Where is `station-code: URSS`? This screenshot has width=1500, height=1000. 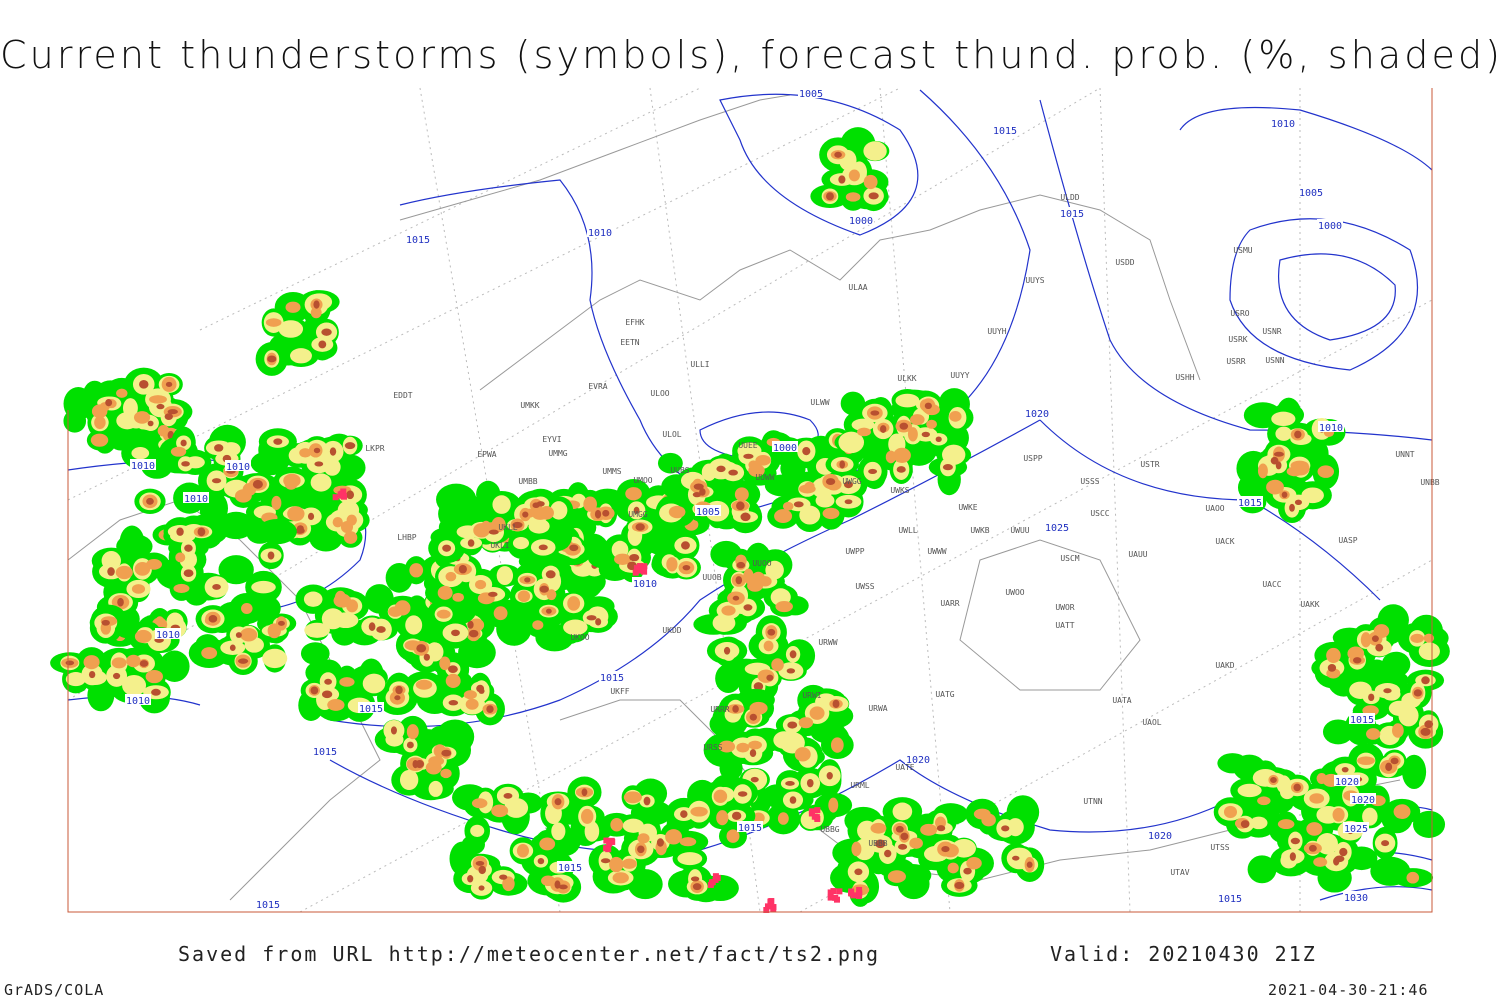
station-code: URSS is located at coordinates (712, 747).